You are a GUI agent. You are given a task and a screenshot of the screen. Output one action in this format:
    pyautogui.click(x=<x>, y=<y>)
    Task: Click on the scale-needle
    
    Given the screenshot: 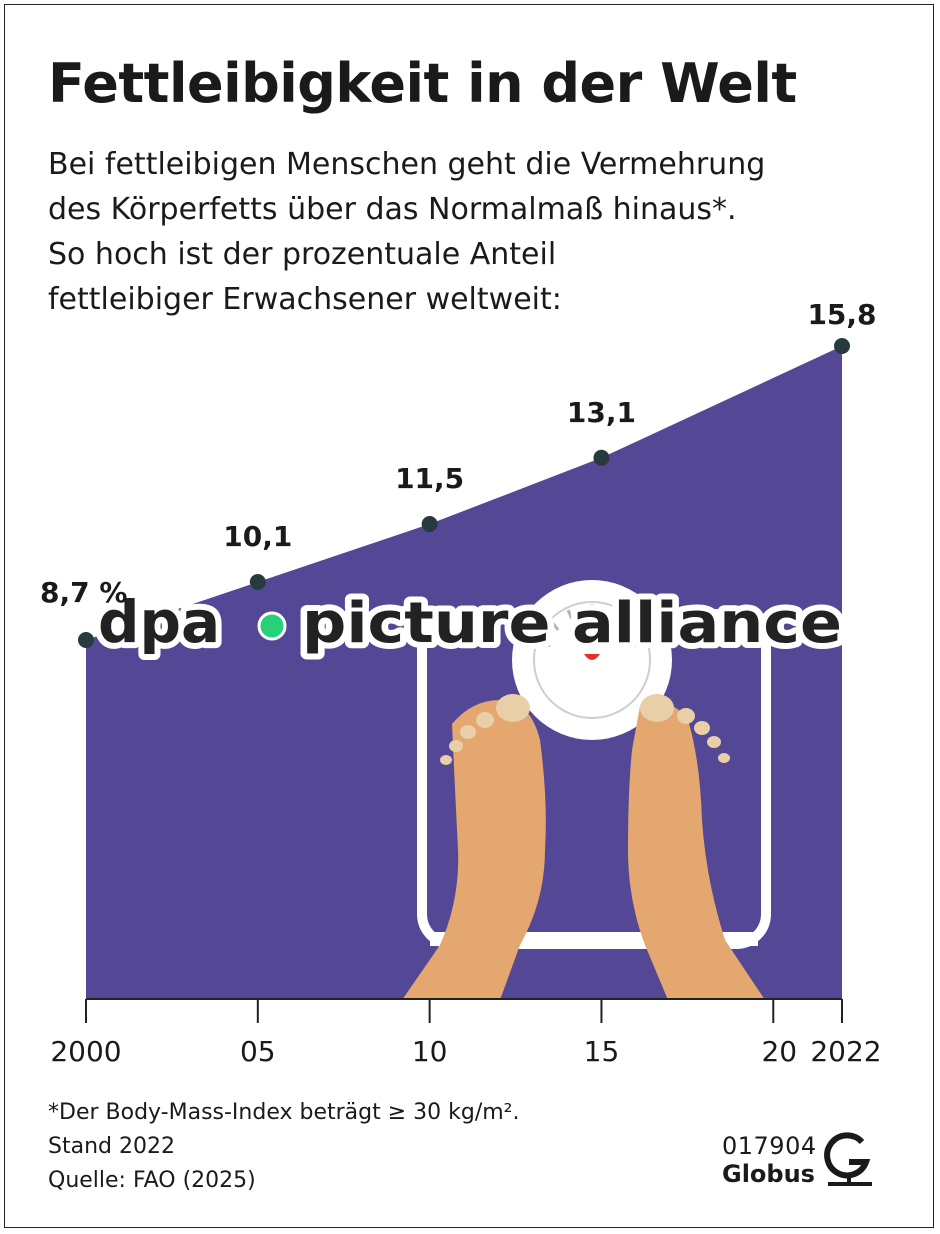 What is the action you would take?
    pyautogui.click(x=592, y=657)
    